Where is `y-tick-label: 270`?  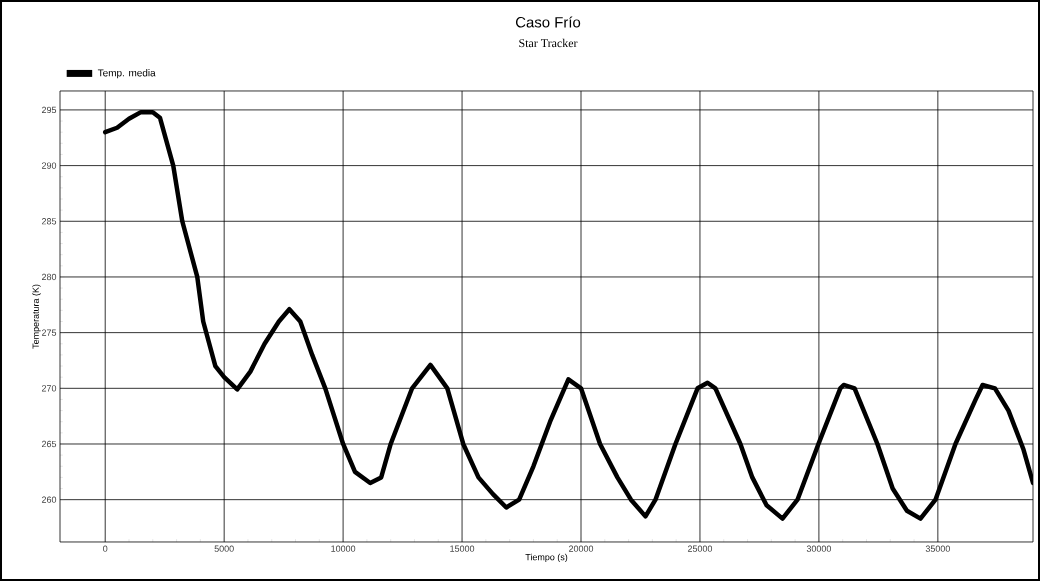 y-tick-label: 270 is located at coordinates (49, 388).